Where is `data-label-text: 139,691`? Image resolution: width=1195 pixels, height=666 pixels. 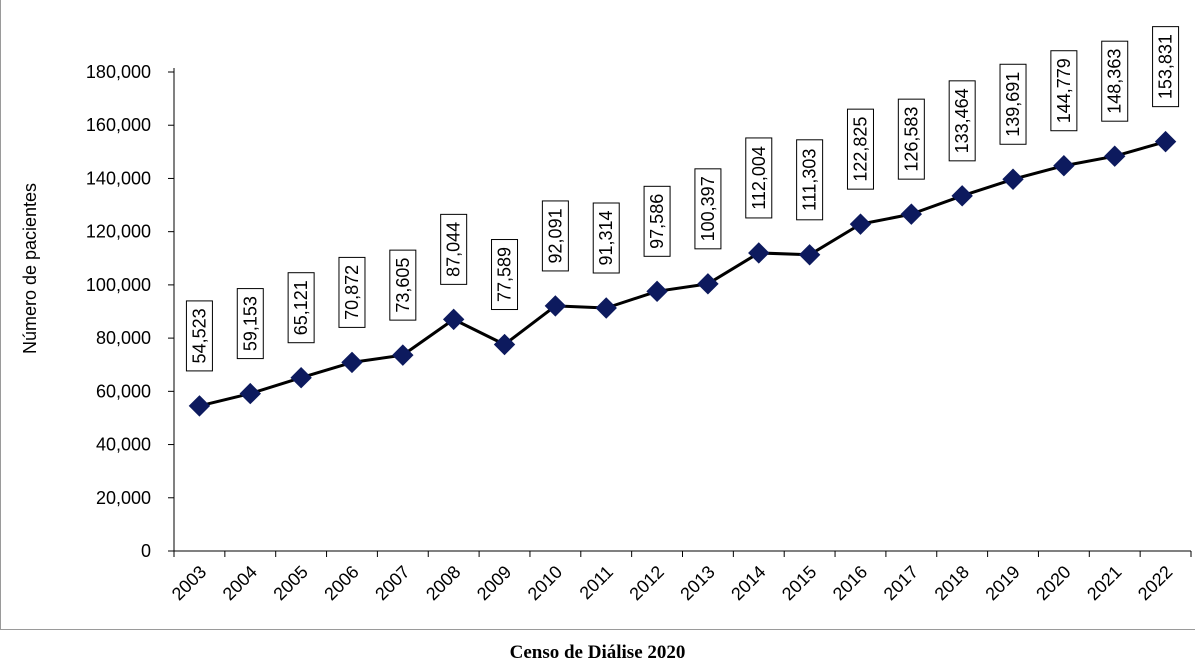 data-label-text: 139,691 is located at coordinates (1013, 104).